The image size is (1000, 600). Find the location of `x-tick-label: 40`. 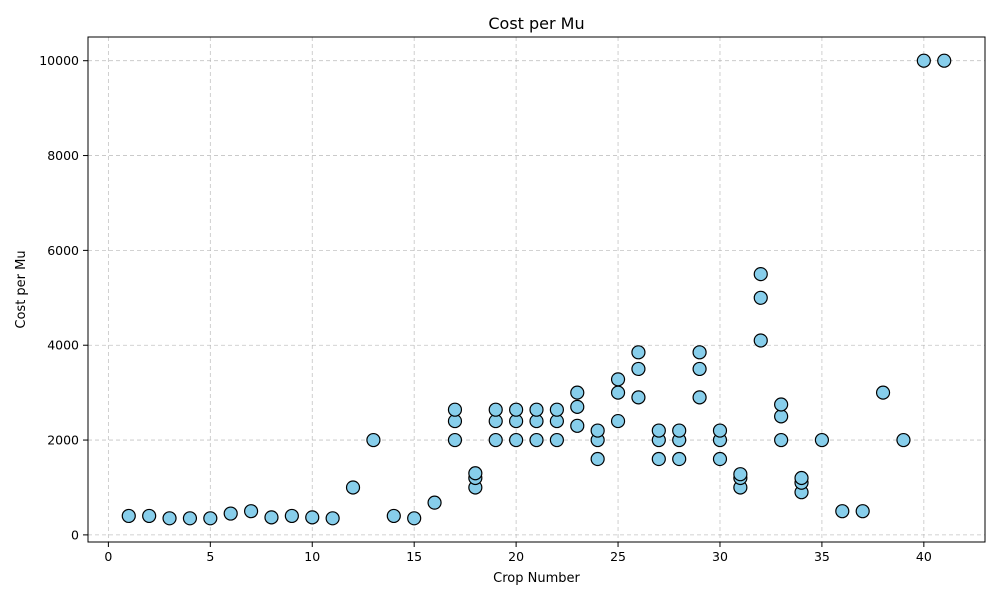

x-tick-label: 40 is located at coordinates (924, 556).